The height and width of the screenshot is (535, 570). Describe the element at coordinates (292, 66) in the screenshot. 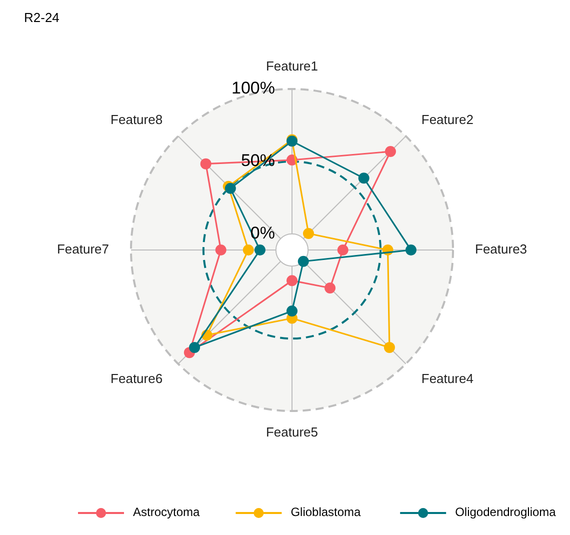

I see `spoke-label: Feature1` at that location.